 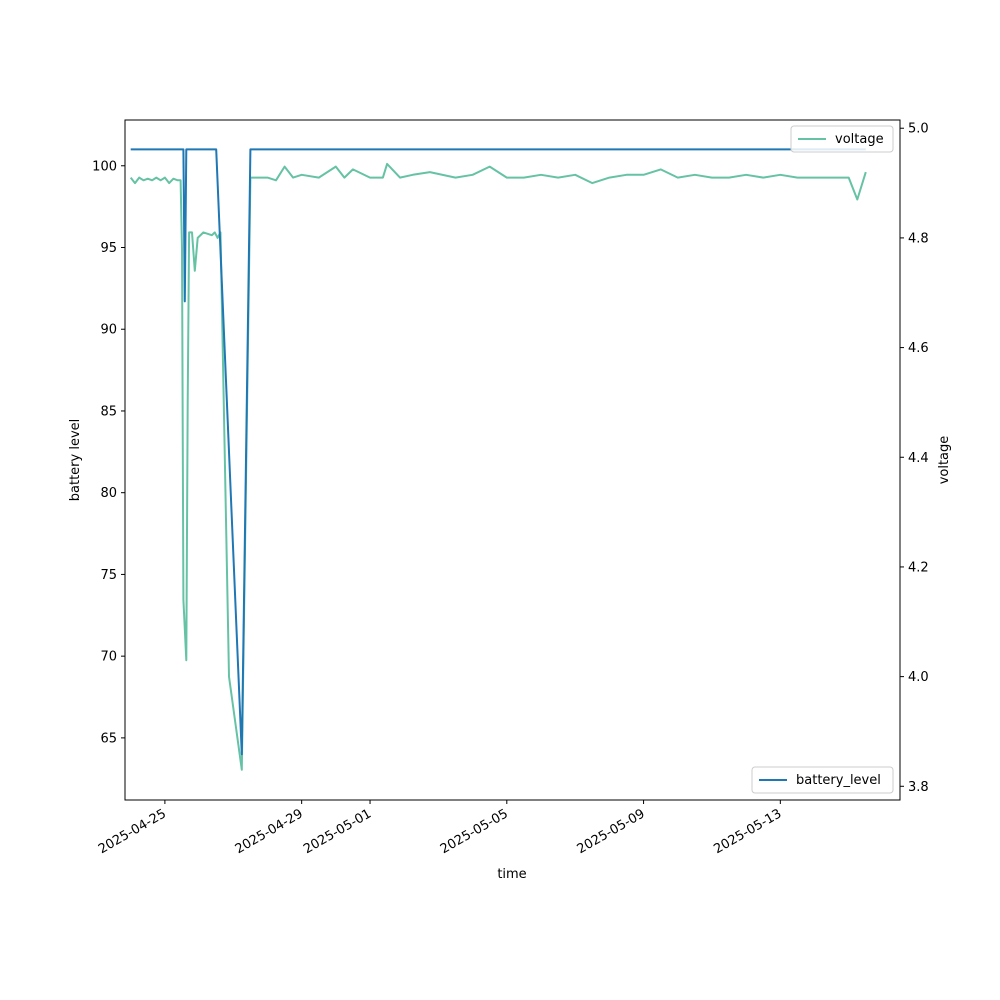 What do you see at coordinates (108, 330) in the screenshot?
I see `y-left-tick-label: 90` at bounding box center [108, 330].